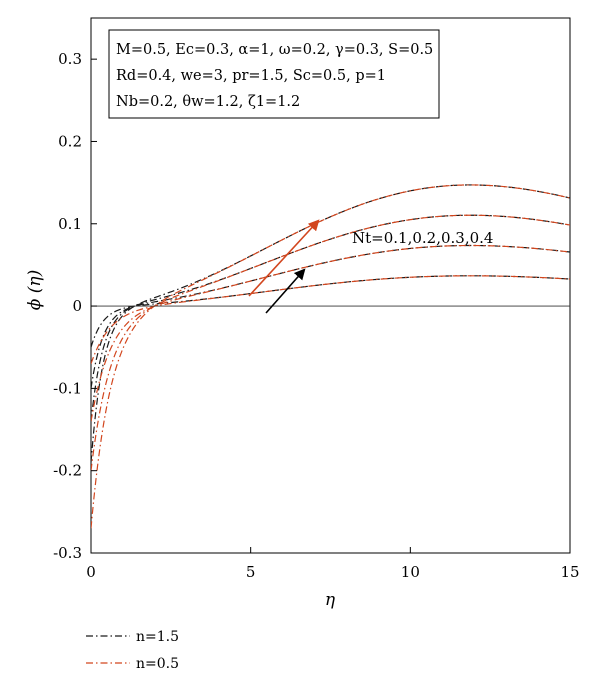  Describe the element at coordinates (251, 76) in the screenshot. I see `parameter-line-2: Rd=0.4, we=3, pr=1.5, Sc=0.5, p=1` at that location.